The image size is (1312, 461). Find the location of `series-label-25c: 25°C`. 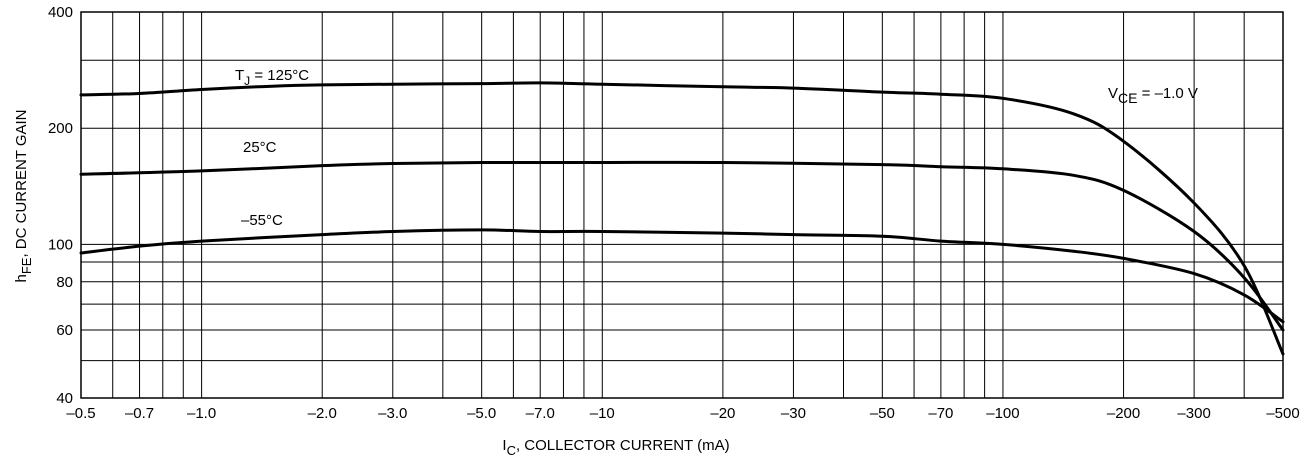

series-label-25c: 25°C is located at coordinates (260, 147).